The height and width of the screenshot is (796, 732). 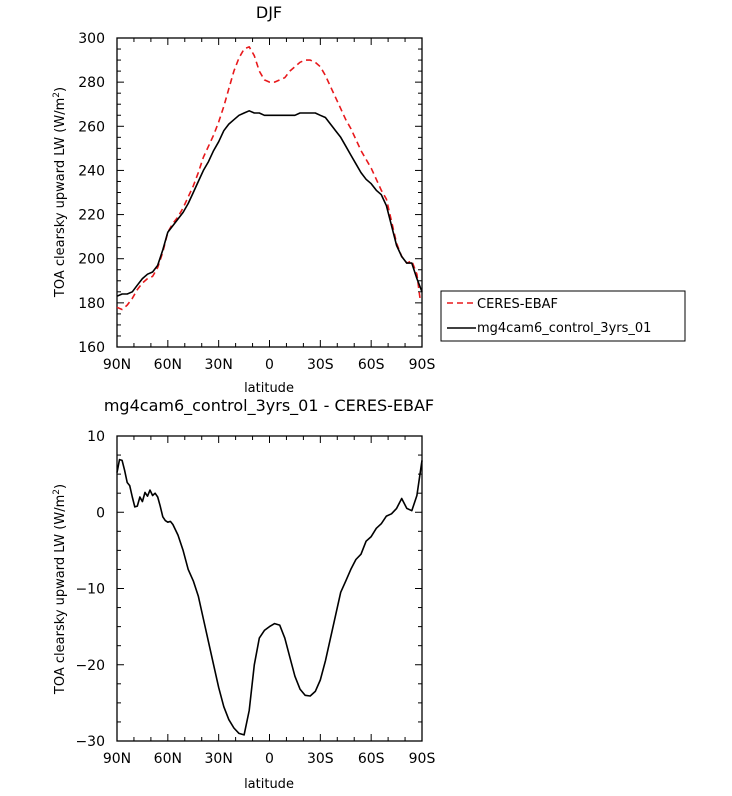 I want to click on y-tick-label: 10, so click(x=96, y=437).